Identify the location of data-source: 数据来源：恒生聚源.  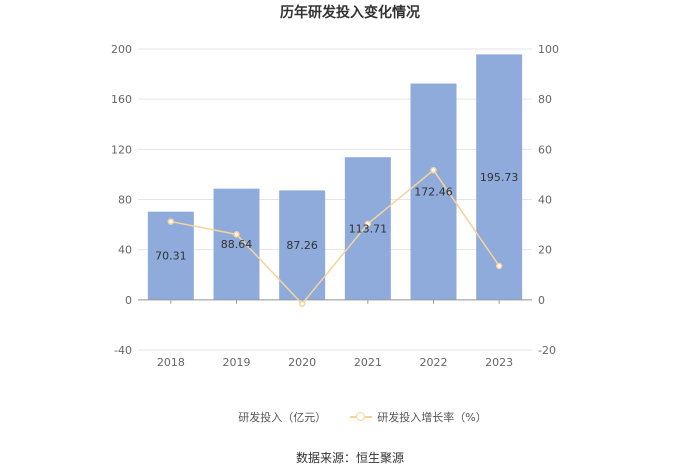
(349, 458).